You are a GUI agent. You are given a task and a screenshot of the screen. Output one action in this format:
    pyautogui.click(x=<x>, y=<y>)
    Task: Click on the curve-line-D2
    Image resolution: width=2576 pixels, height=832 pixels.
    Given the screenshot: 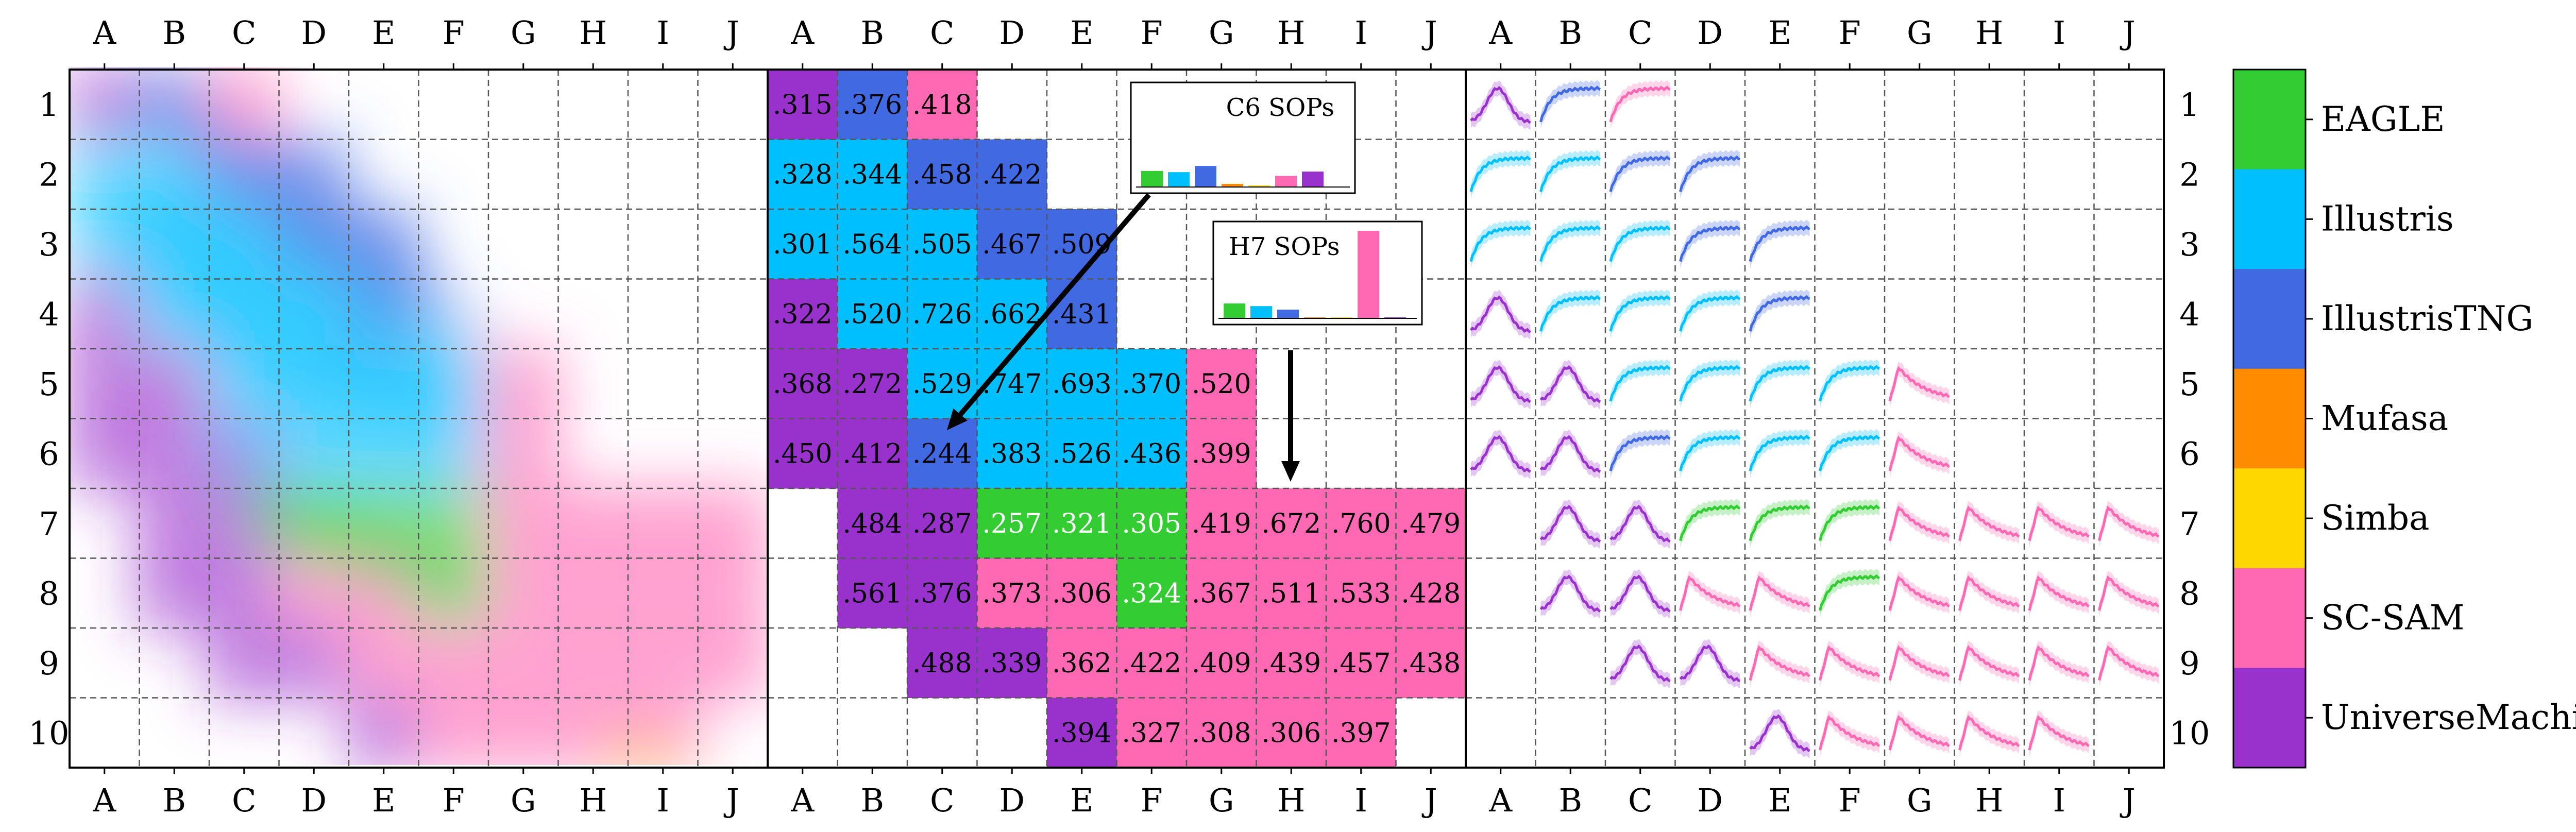 What is the action you would take?
    pyautogui.click(x=1710, y=173)
    